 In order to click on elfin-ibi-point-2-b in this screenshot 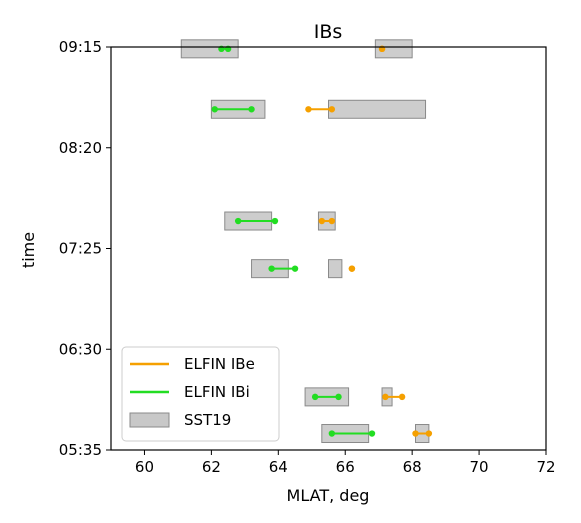, I will do `click(275, 221)`.